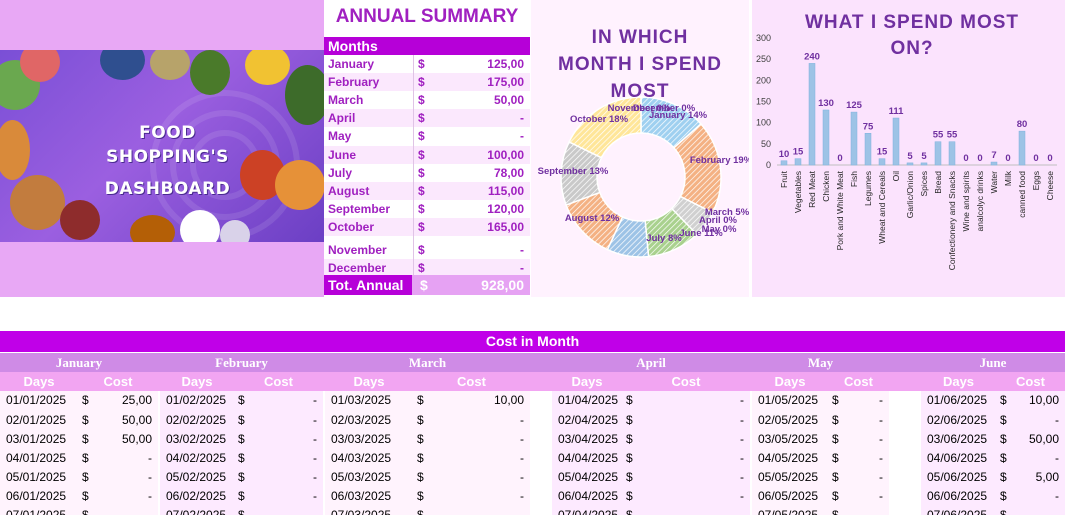 The height and width of the screenshot is (515, 1065). What do you see at coordinates (912, 36) in the screenshot?
I see `bar-title: WHAT I SPEND MOST ON?` at bounding box center [912, 36].